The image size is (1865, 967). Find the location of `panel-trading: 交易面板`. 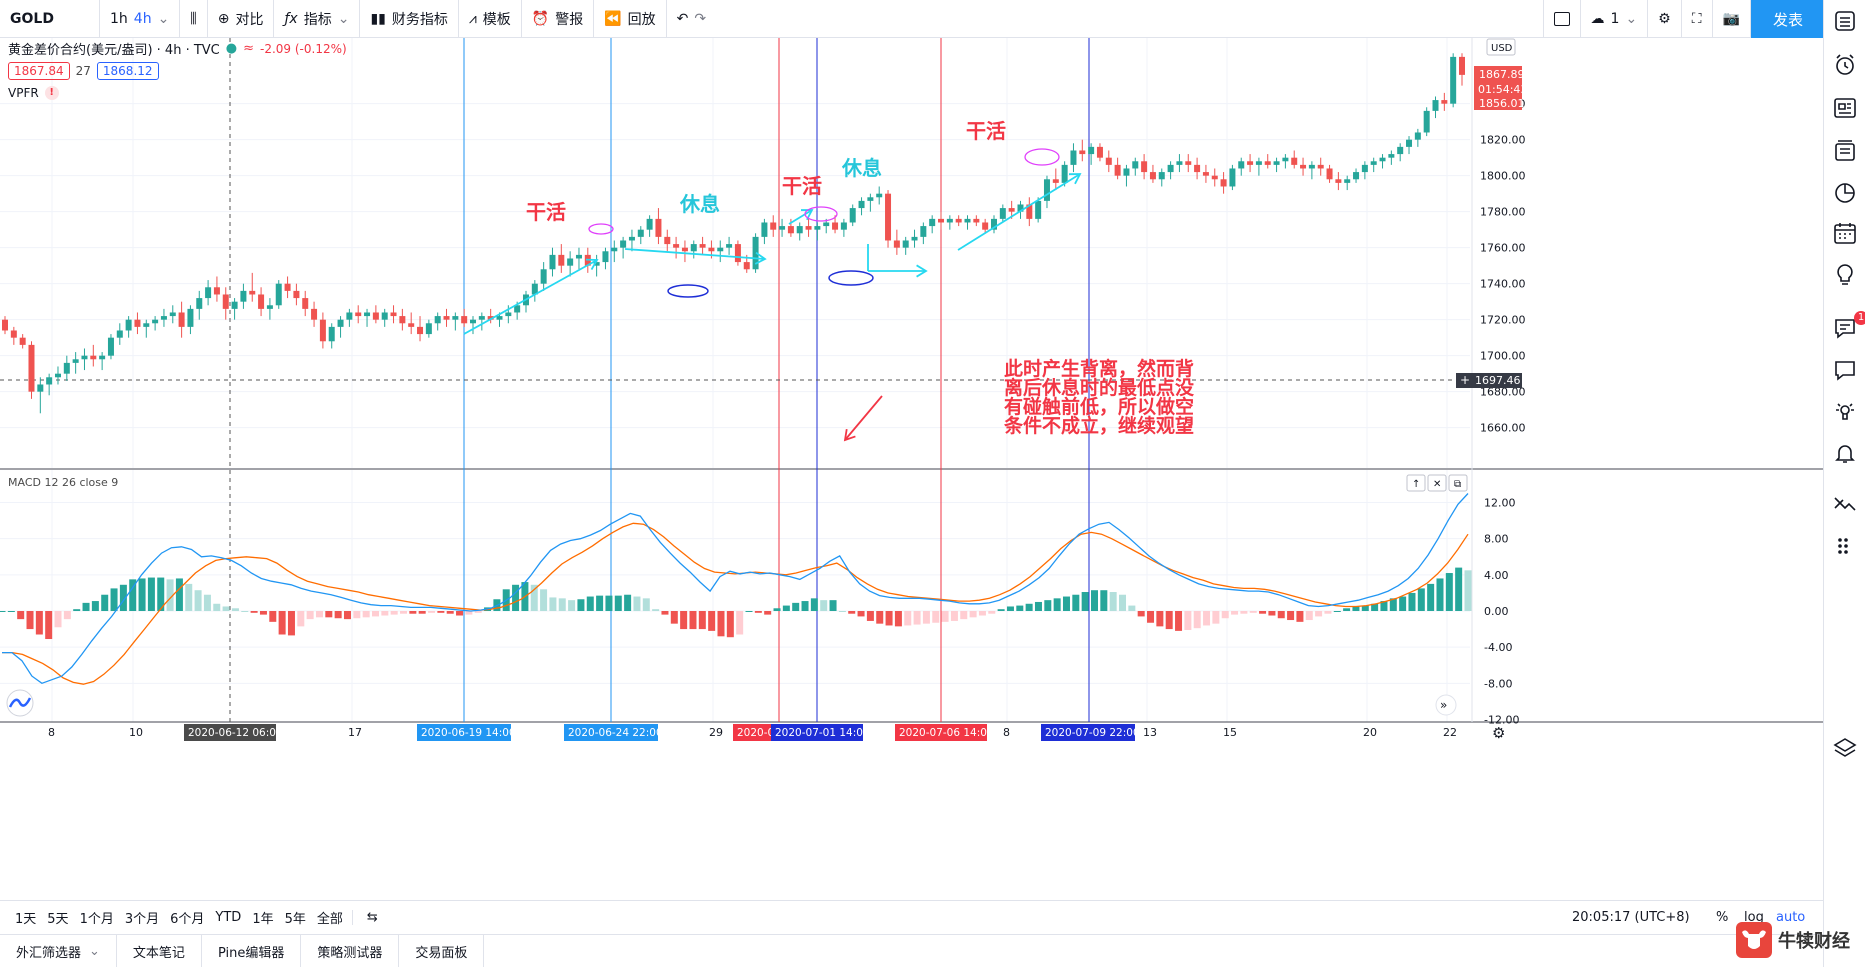

panel-trading: 交易面板 is located at coordinates (442, 950).